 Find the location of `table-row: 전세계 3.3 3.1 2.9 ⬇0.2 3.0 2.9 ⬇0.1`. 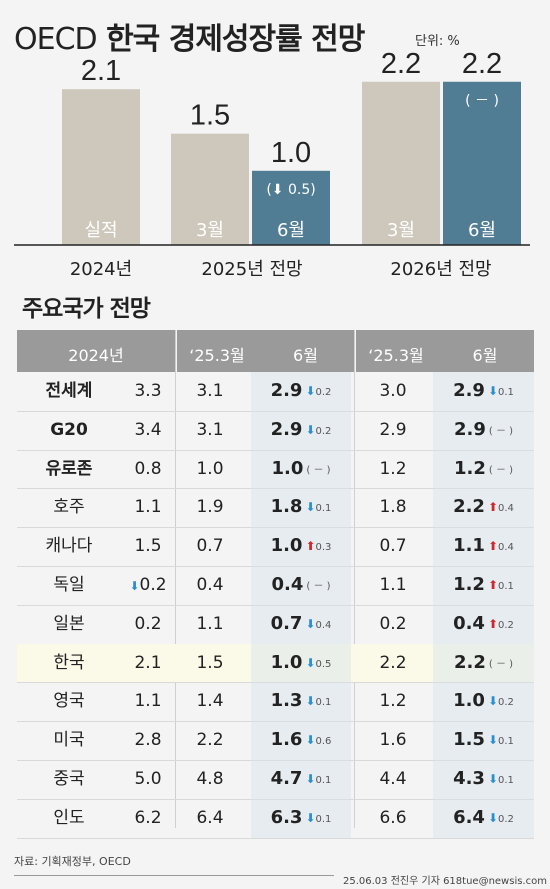

table-row: 전세계 3.3 3.1 2.9 ⬇0.2 3.0 2.9 ⬇0.1 is located at coordinates (275, 392).